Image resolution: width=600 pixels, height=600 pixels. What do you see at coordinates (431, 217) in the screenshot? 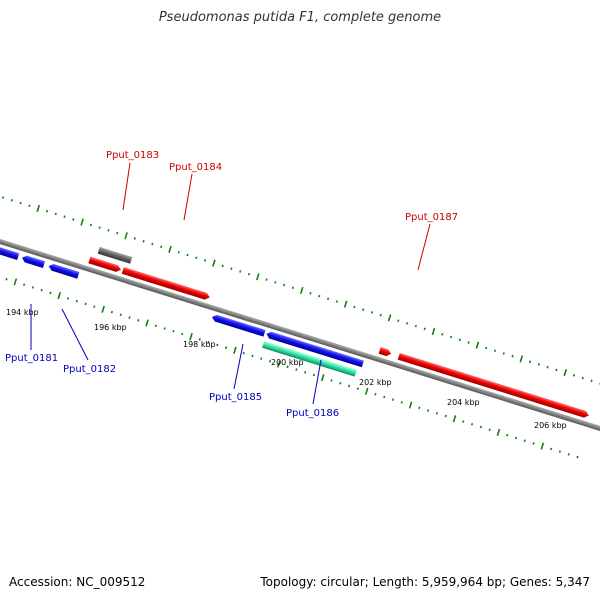
I see `gene-label-pput-0187: Pput_0187` at bounding box center [431, 217].